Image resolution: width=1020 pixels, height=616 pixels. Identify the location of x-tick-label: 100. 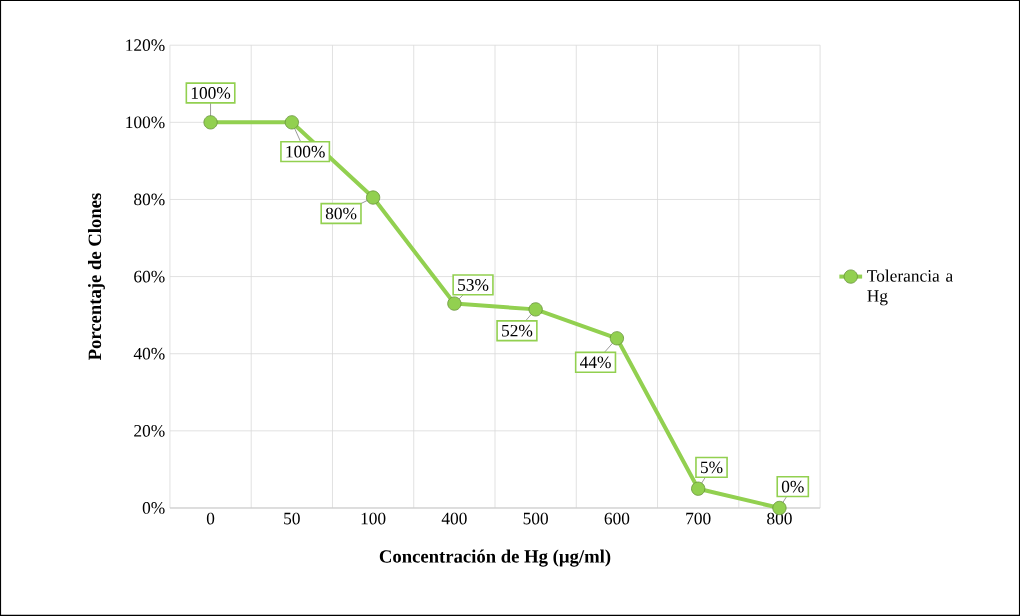
(373, 518).